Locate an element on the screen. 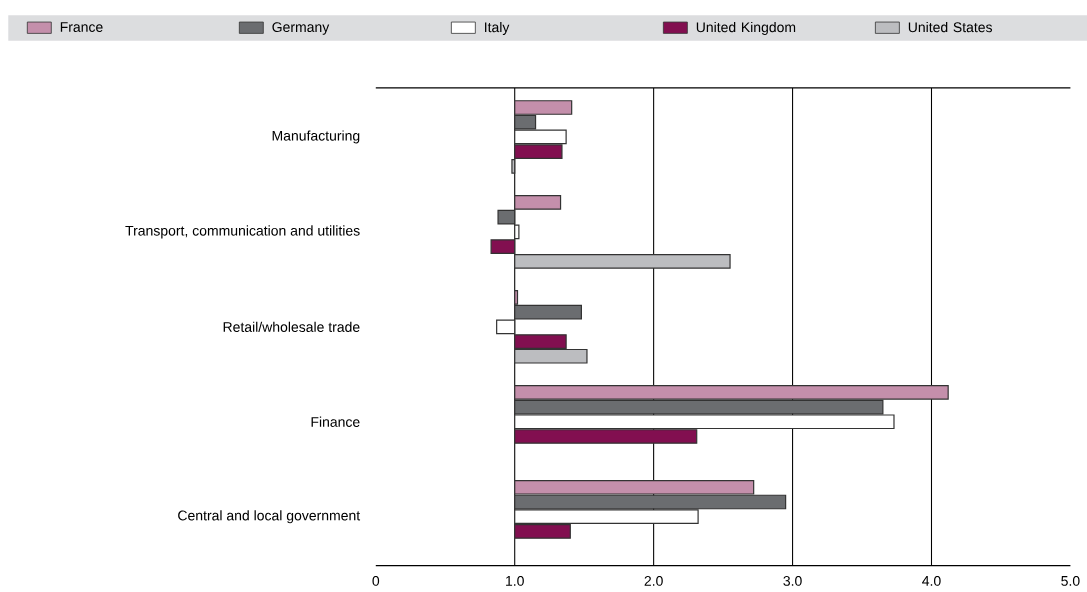 This screenshot has width=1087, height=592. x-tick-label: 5.0 is located at coordinates (1070, 581).